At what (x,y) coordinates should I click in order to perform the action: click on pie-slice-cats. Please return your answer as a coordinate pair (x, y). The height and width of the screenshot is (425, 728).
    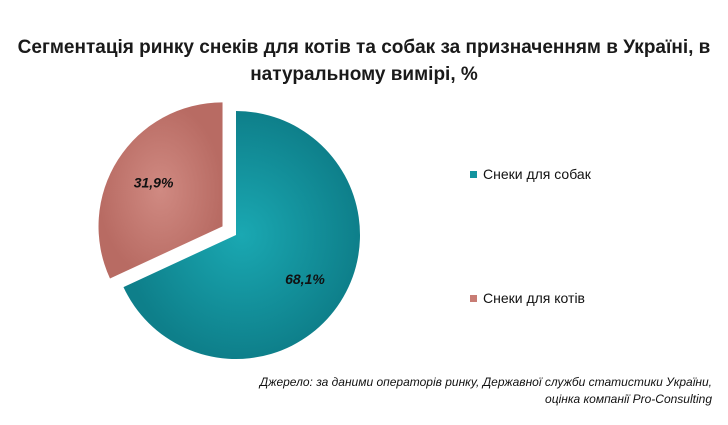
    Looking at the image, I should click on (160, 190).